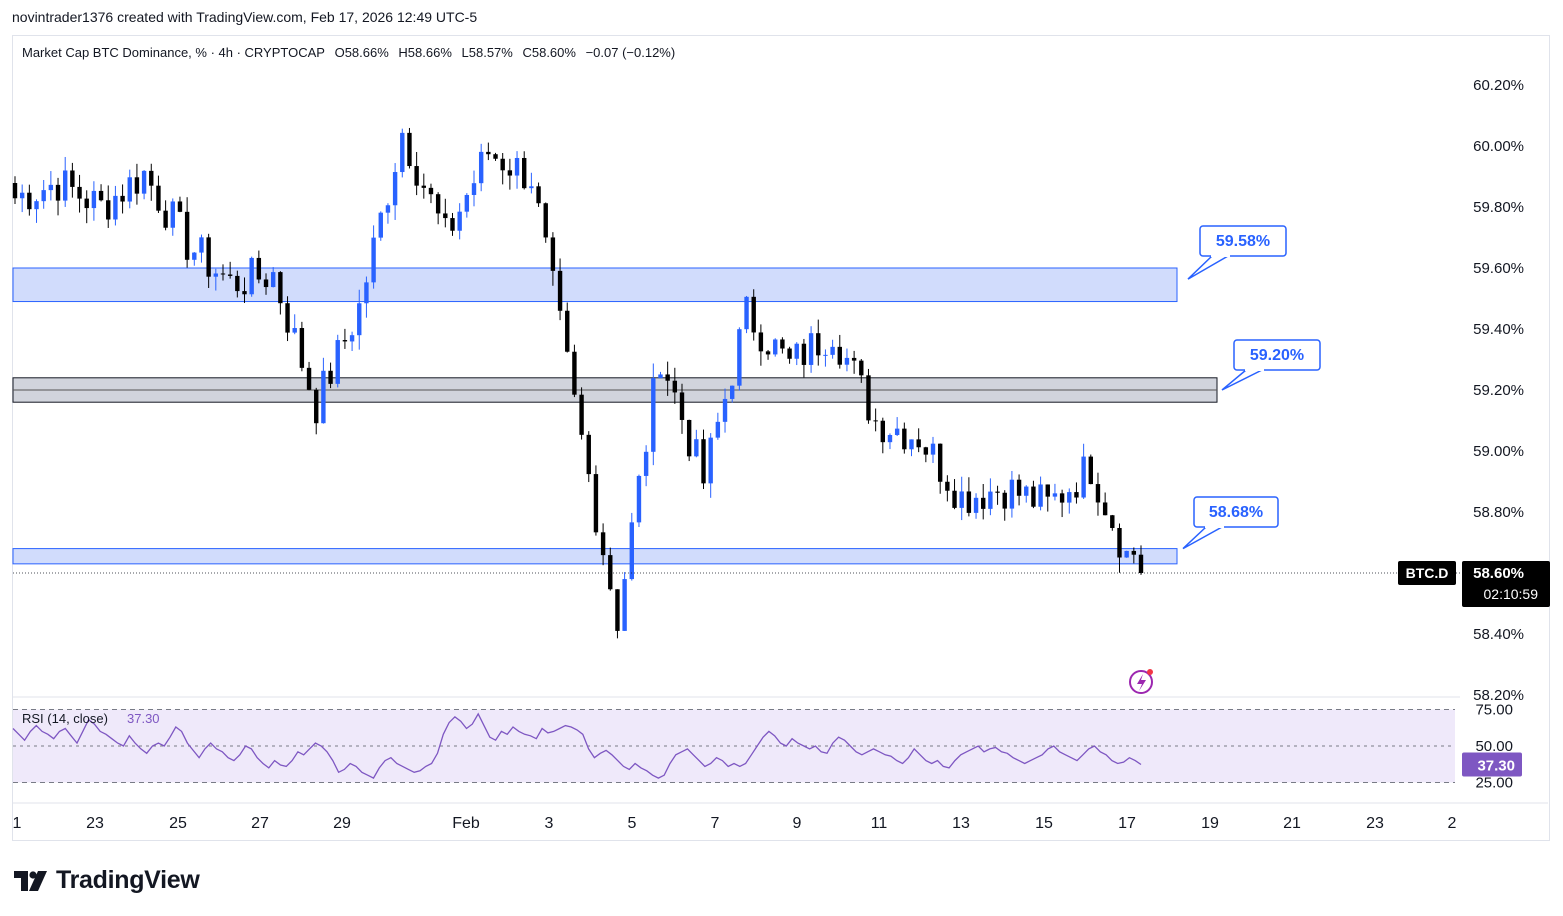 This screenshot has height=916, width=1563. What do you see at coordinates (595, 285) in the screenshot?
I see `resistance-zone` at bounding box center [595, 285].